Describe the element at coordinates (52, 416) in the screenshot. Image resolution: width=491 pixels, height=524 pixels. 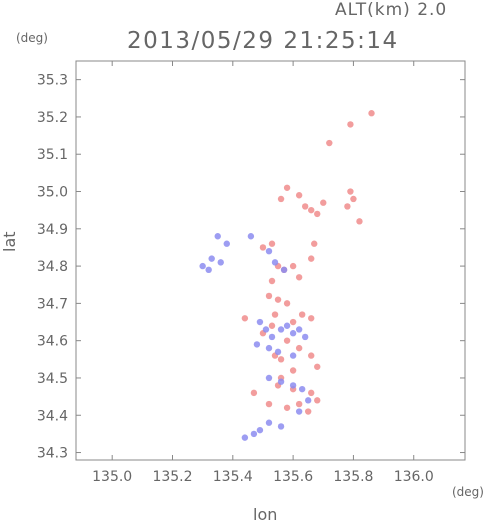
I see `y-tick-label: 34.4` at that location.